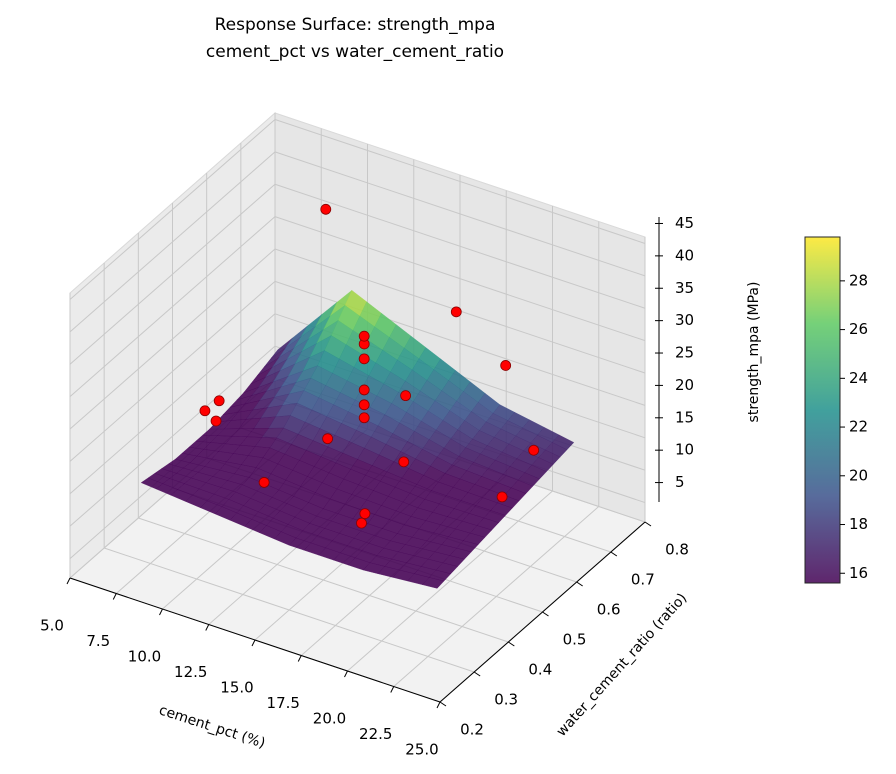 The height and width of the screenshot is (774, 896). What do you see at coordinates (822, 410) in the screenshot?
I see `colorbar` at bounding box center [822, 410].